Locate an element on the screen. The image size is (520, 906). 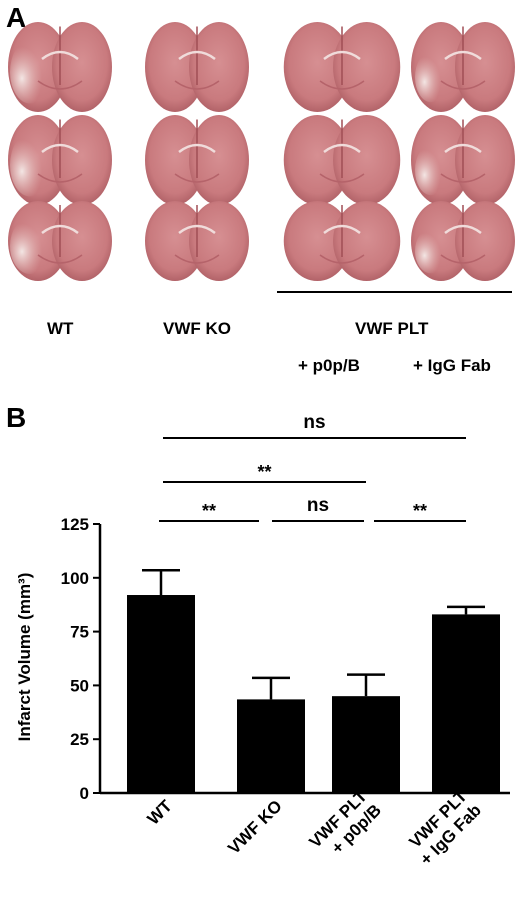
label-wt: WT is located at coordinates (60, 328).